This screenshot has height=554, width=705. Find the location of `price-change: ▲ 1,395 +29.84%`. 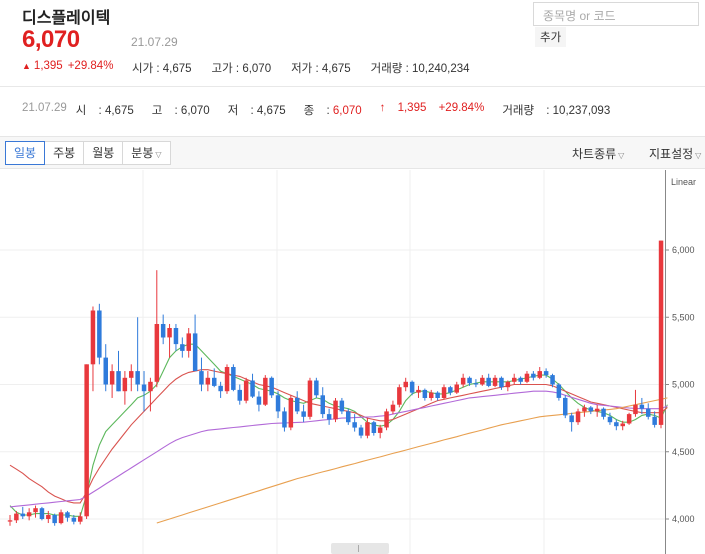

price-change: ▲ 1,395 +29.84% is located at coordinates (67, 66).